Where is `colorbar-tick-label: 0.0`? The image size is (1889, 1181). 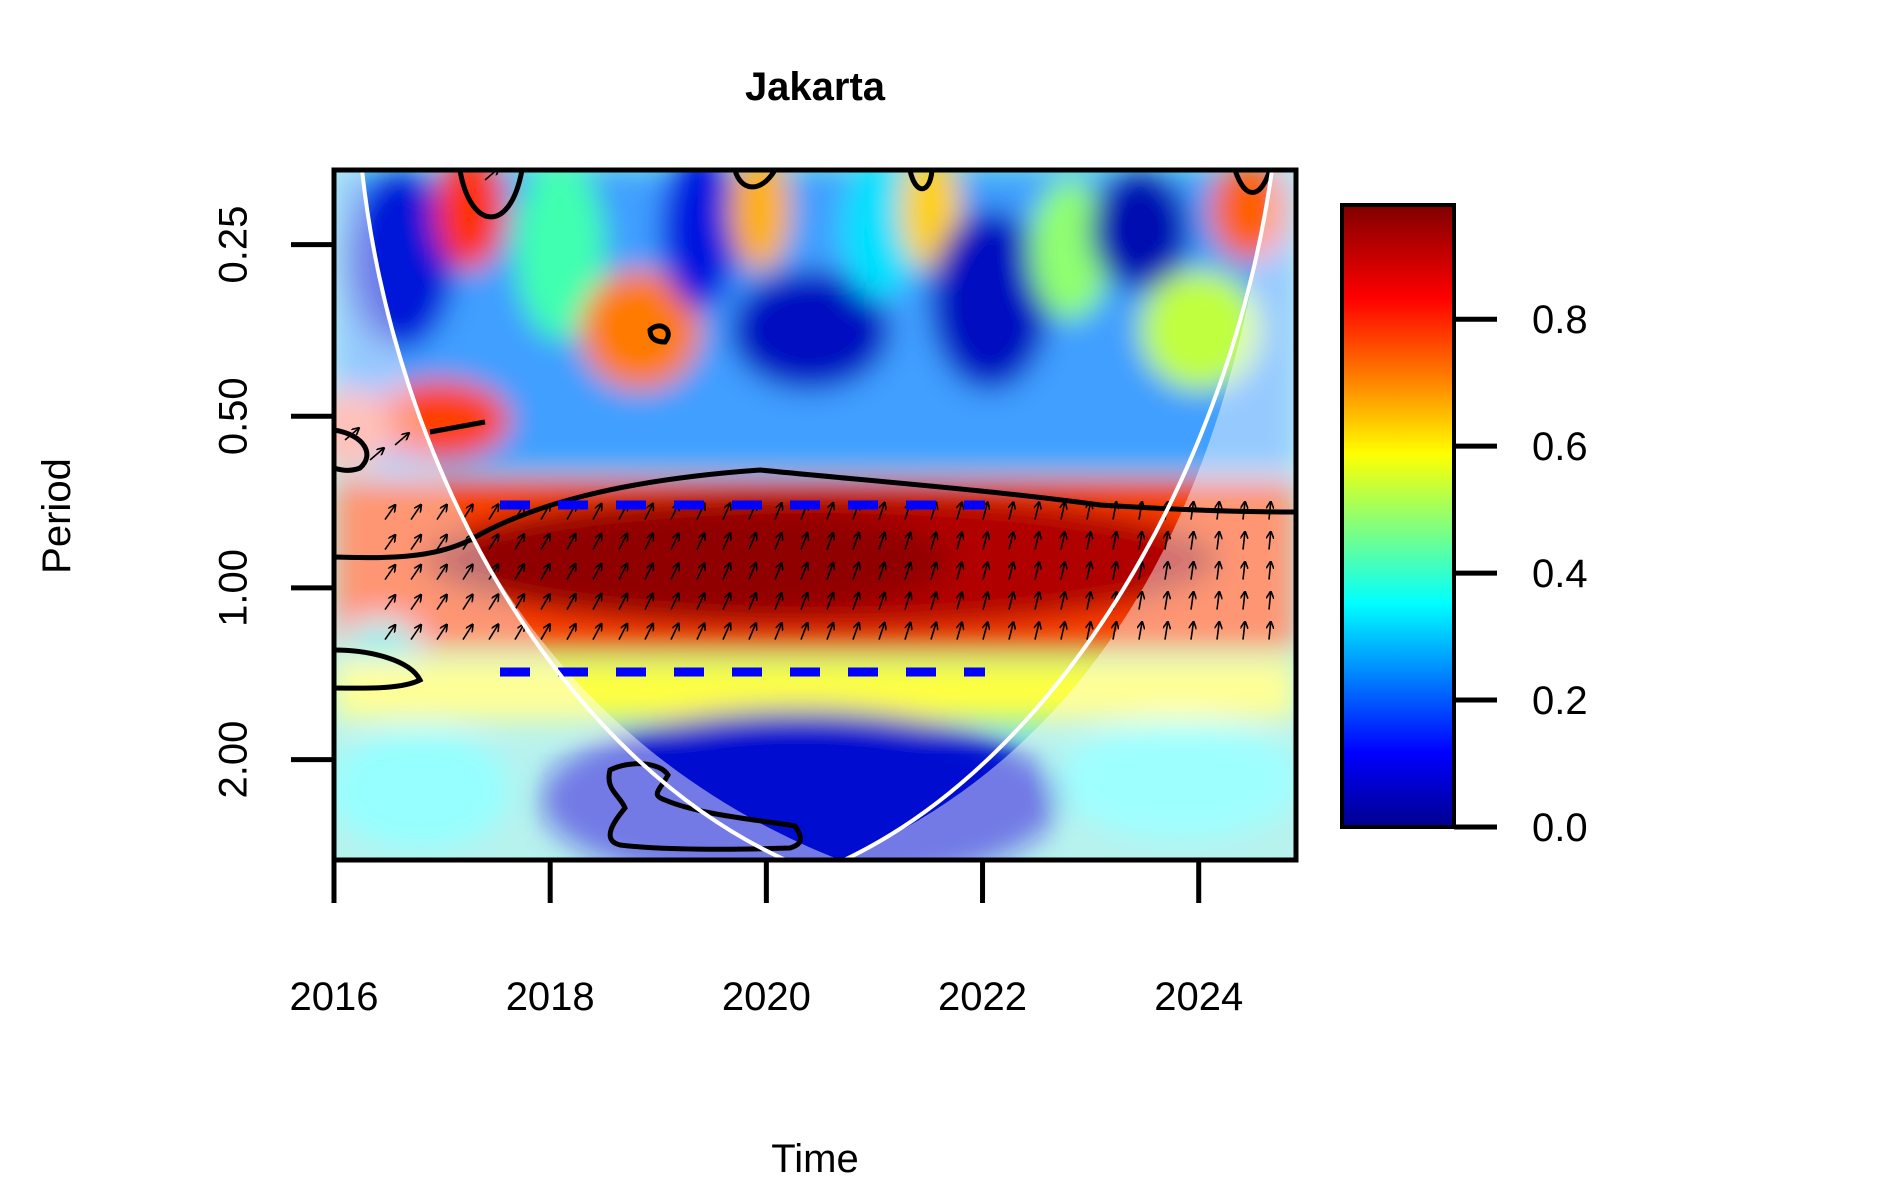
colorbar-tick-label: 0.0 is located at coordinates (1560, 828).